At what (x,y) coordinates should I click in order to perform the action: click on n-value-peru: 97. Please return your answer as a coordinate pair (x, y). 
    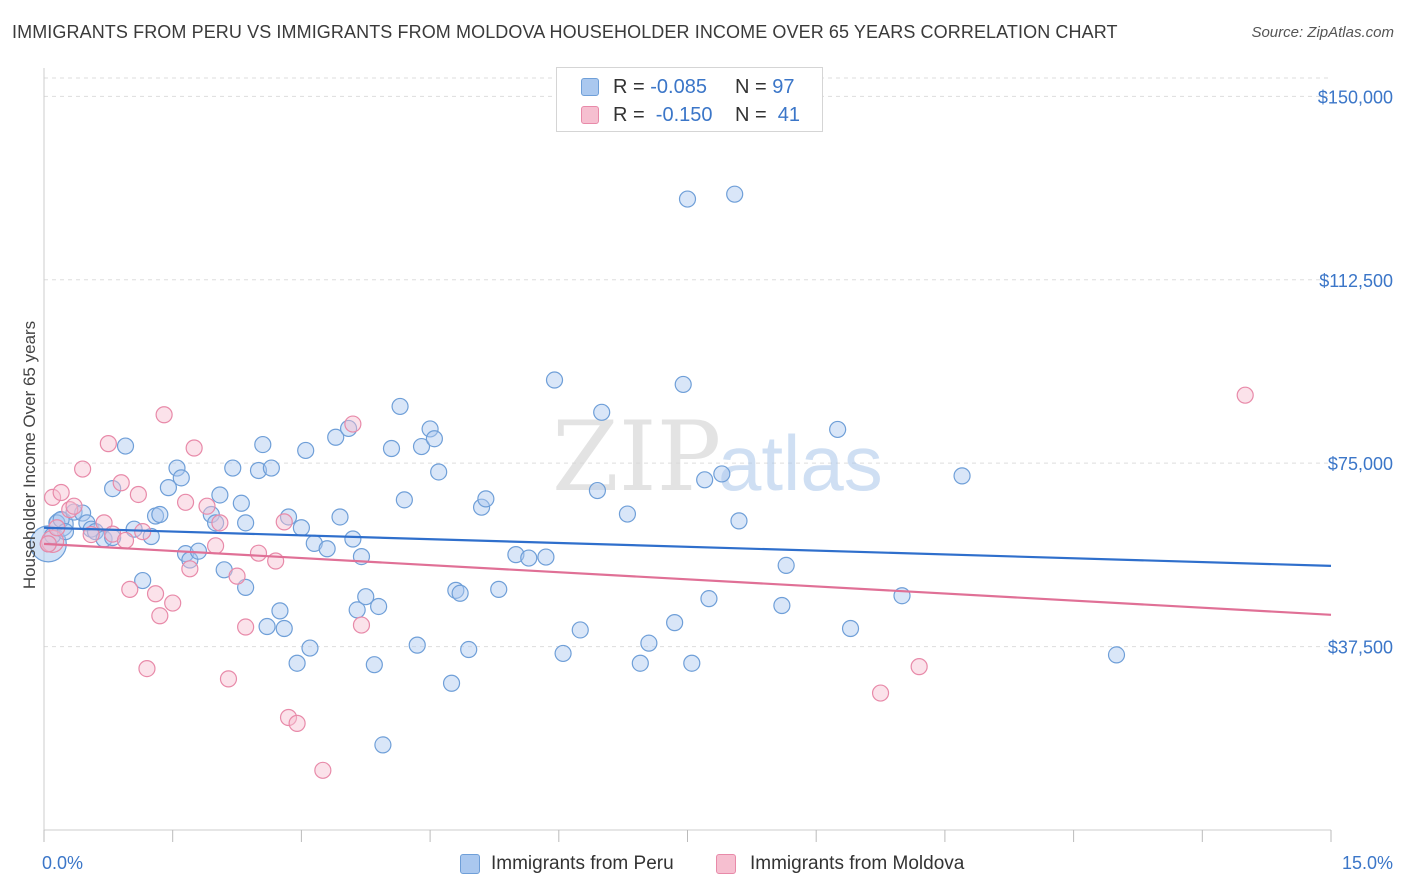
    Looking at the image, I should click on (783, 87).